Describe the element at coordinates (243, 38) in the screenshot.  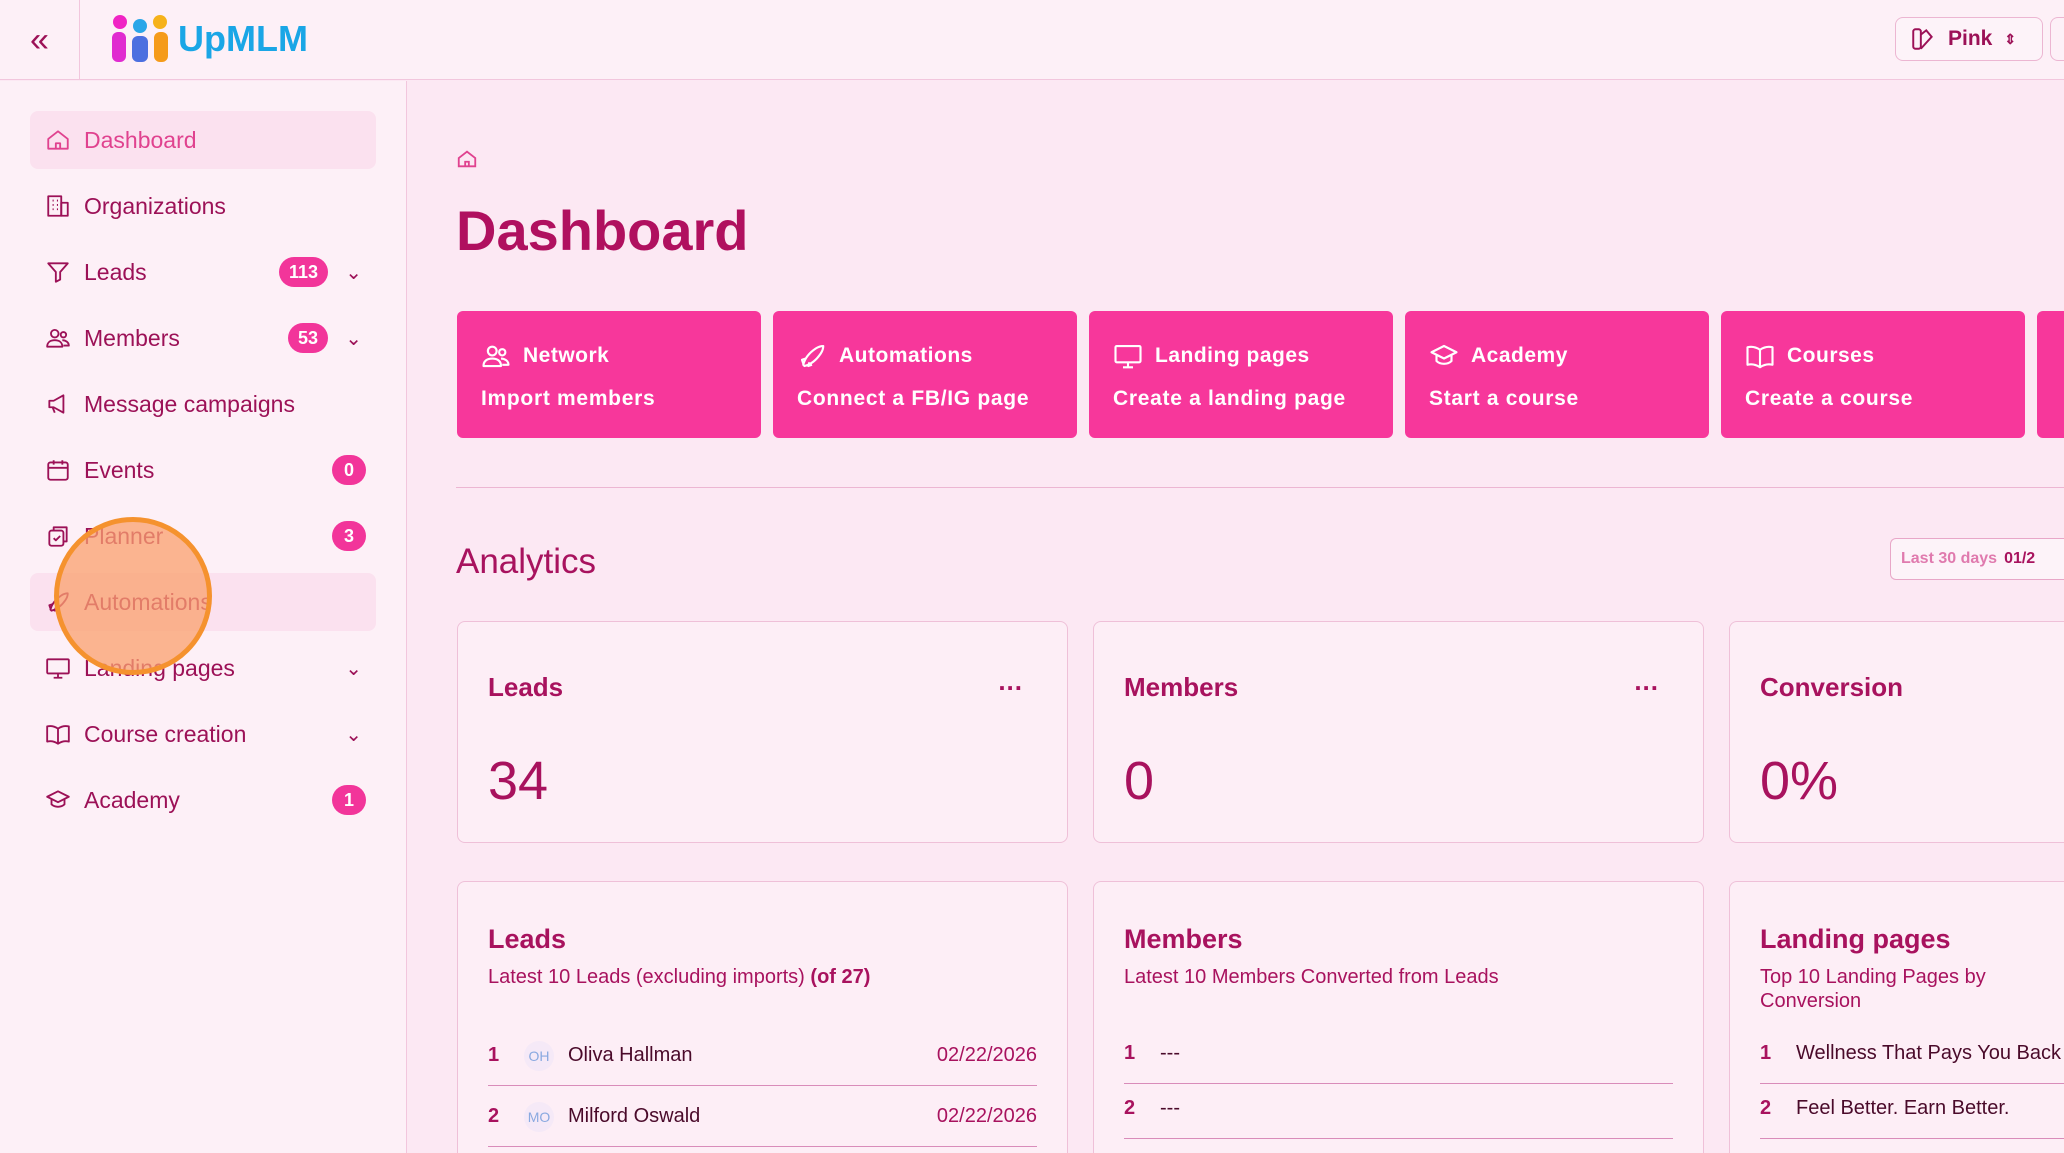
I see `brand-name: UpMLM` at that location.